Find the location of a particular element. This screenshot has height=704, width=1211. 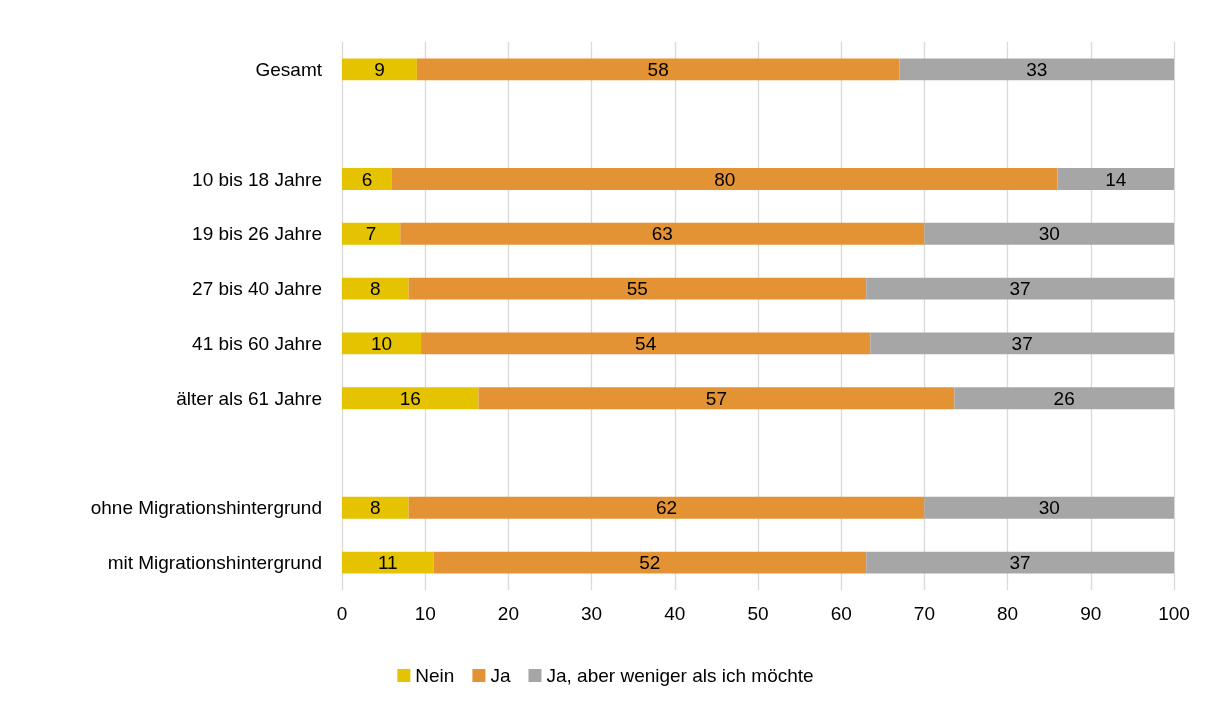

data-label: 58 is located at coordinates (658, 69).